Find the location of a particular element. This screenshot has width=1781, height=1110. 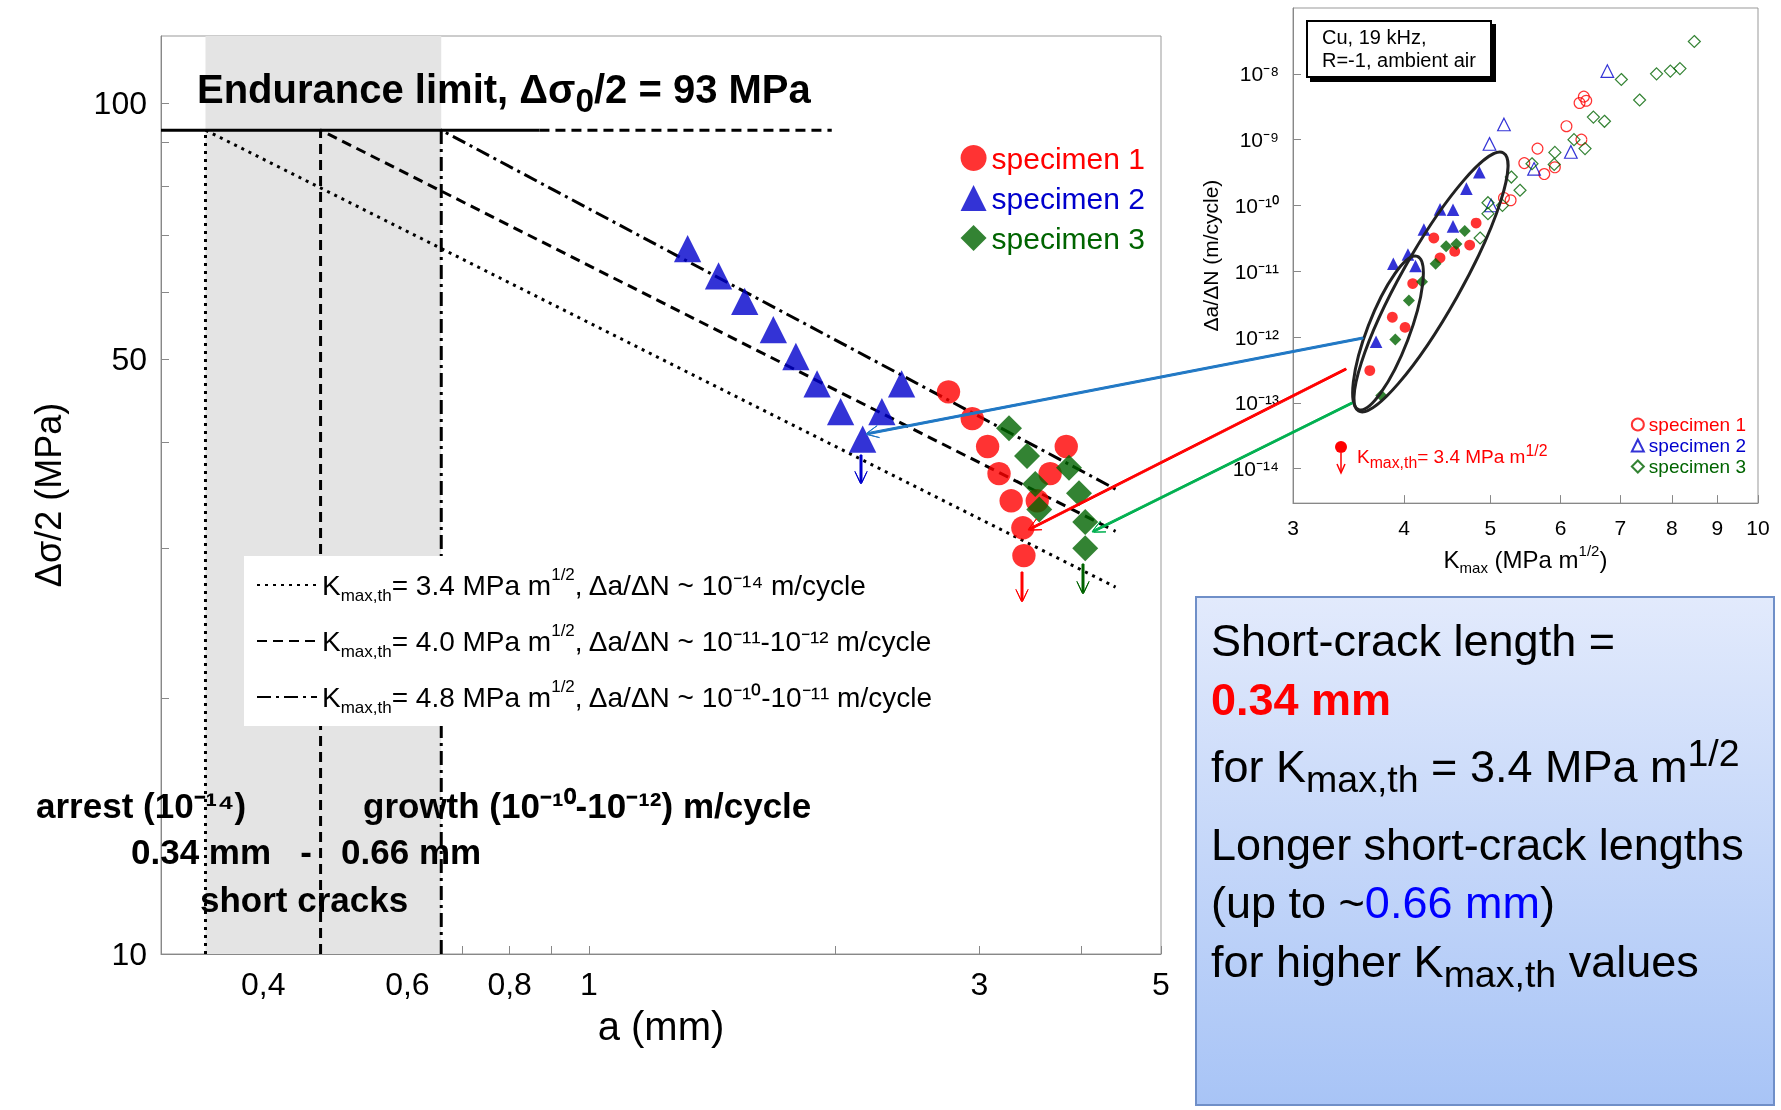

y-tick-label: 10⁻¹² is located at coordinates (1256, 337).